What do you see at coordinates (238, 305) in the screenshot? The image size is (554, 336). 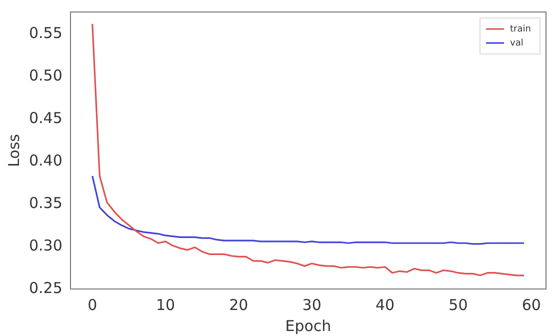 I see `x-tick-label: 20` at bounding box center [238, 305].